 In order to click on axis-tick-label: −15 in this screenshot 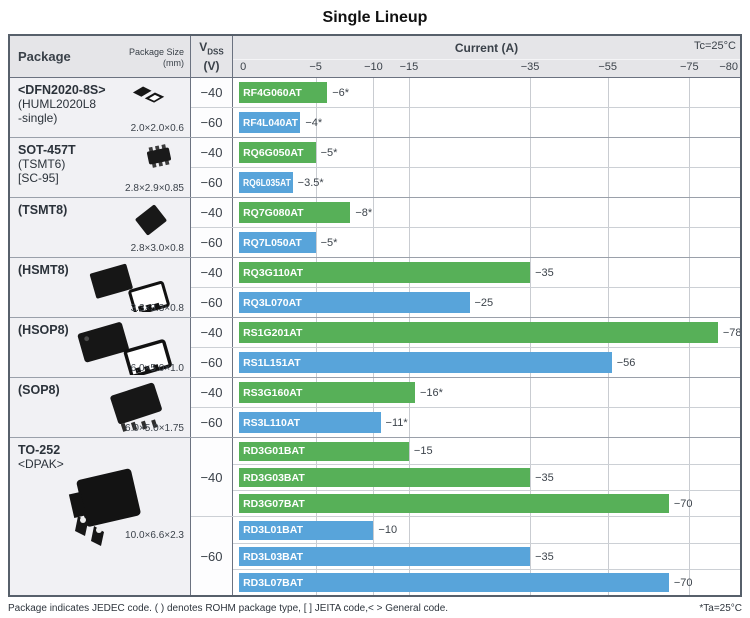, I will do `click(409, 67)`.